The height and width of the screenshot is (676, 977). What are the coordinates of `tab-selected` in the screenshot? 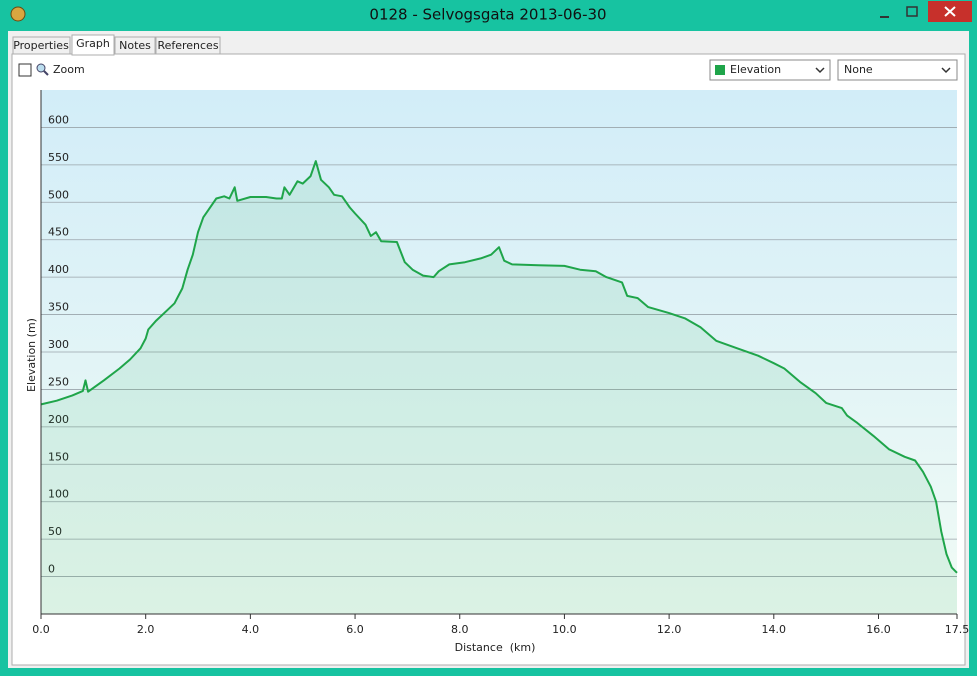 It's located at (93, 45).